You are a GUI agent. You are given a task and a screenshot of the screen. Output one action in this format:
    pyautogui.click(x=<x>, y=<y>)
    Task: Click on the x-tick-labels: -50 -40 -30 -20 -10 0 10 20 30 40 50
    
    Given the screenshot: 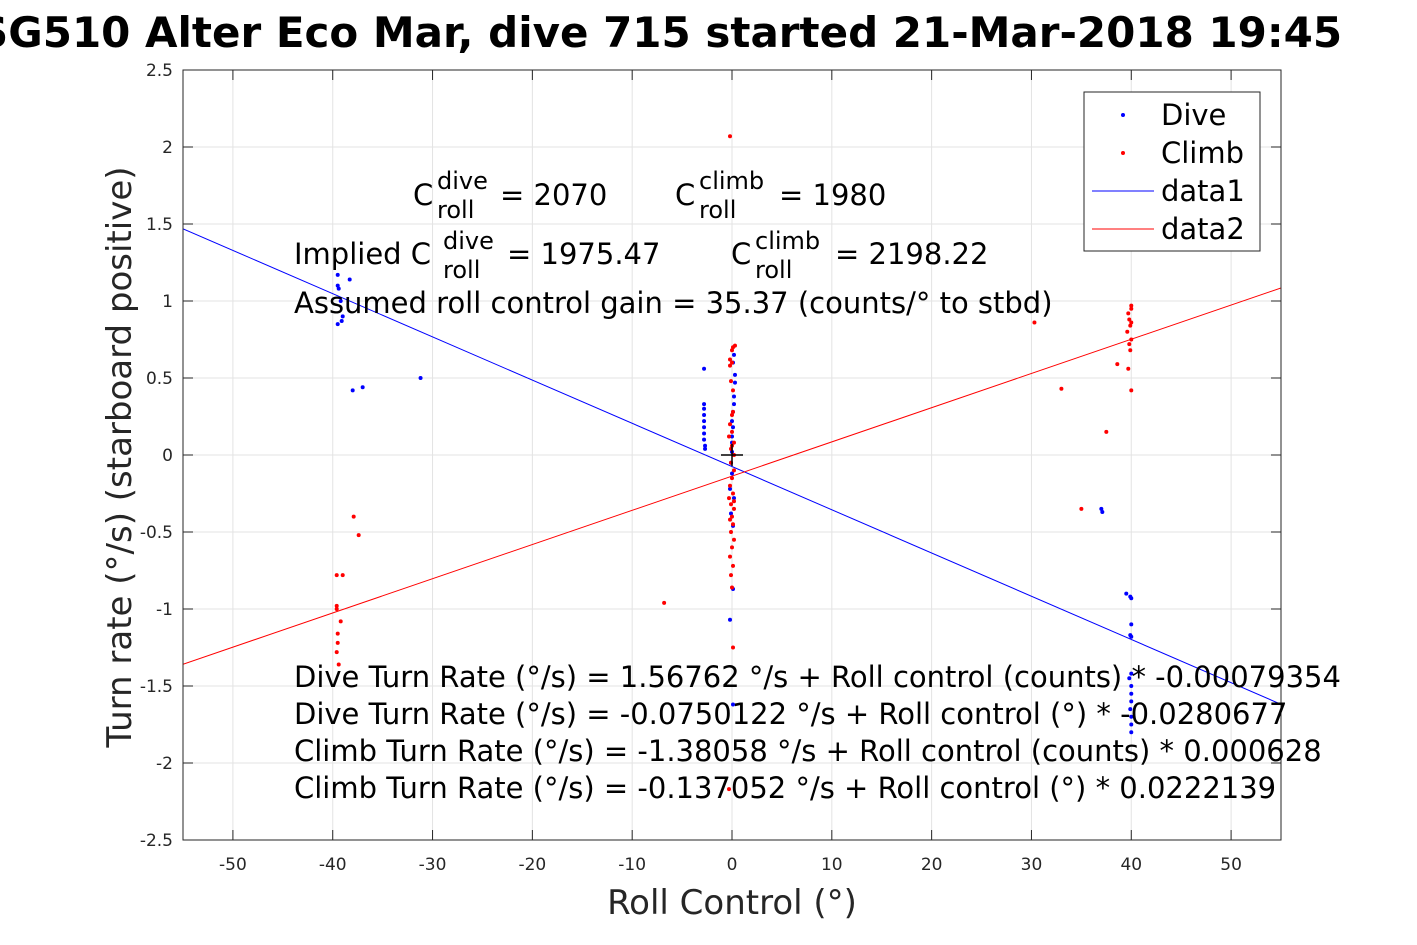 What is the action you would take?
    pyautogui.click(x=730, y=865)
    